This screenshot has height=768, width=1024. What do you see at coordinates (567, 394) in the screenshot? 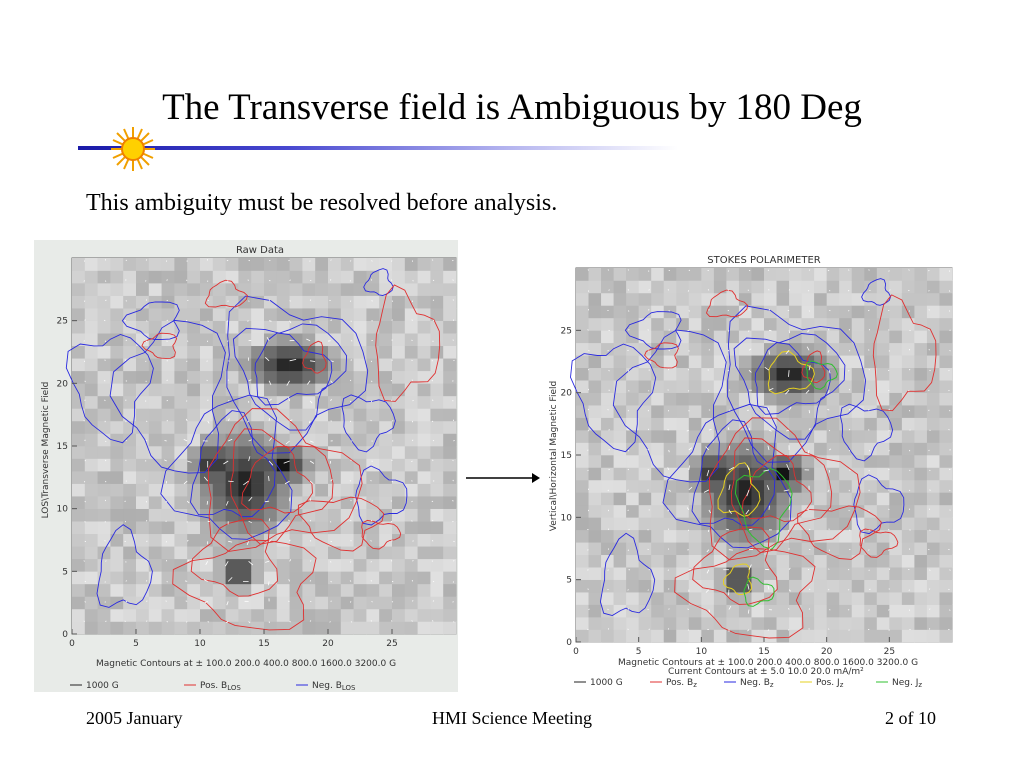
I see `y-tick-label: 20` at bounding box center [567, 394].